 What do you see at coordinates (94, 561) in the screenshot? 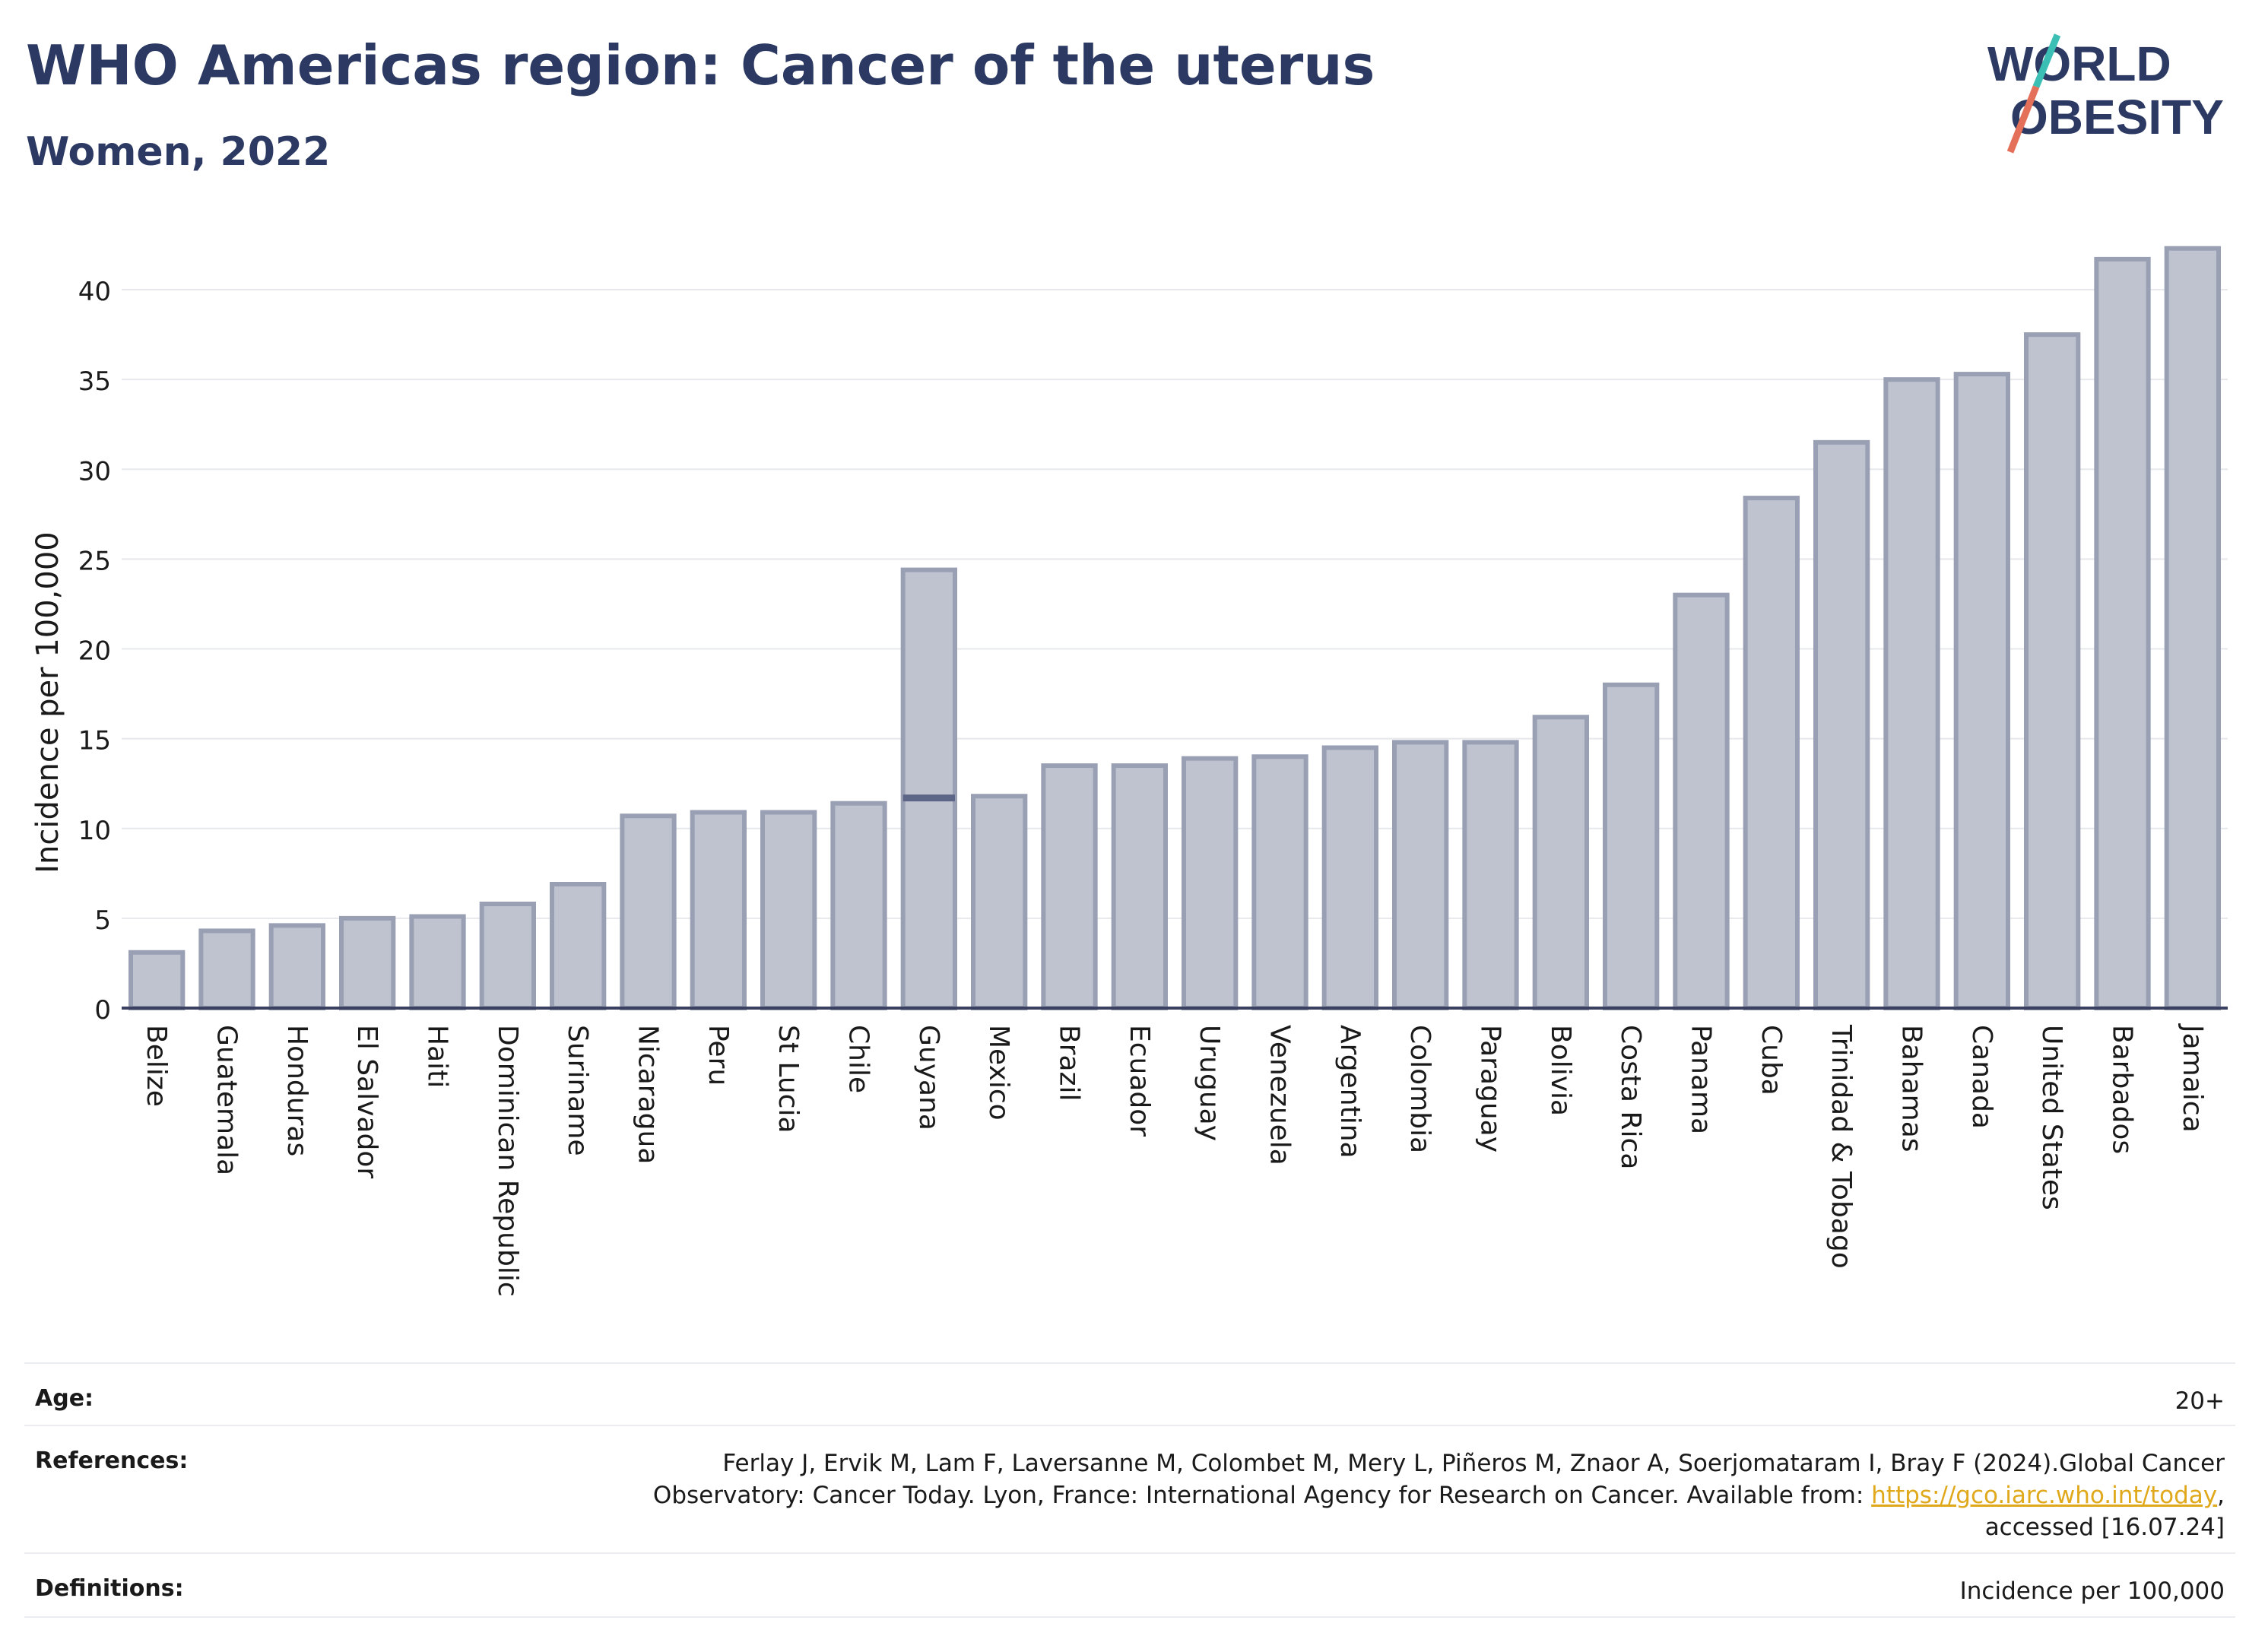
I see `y-tick-label: 25` at bounding box center [94, 561].